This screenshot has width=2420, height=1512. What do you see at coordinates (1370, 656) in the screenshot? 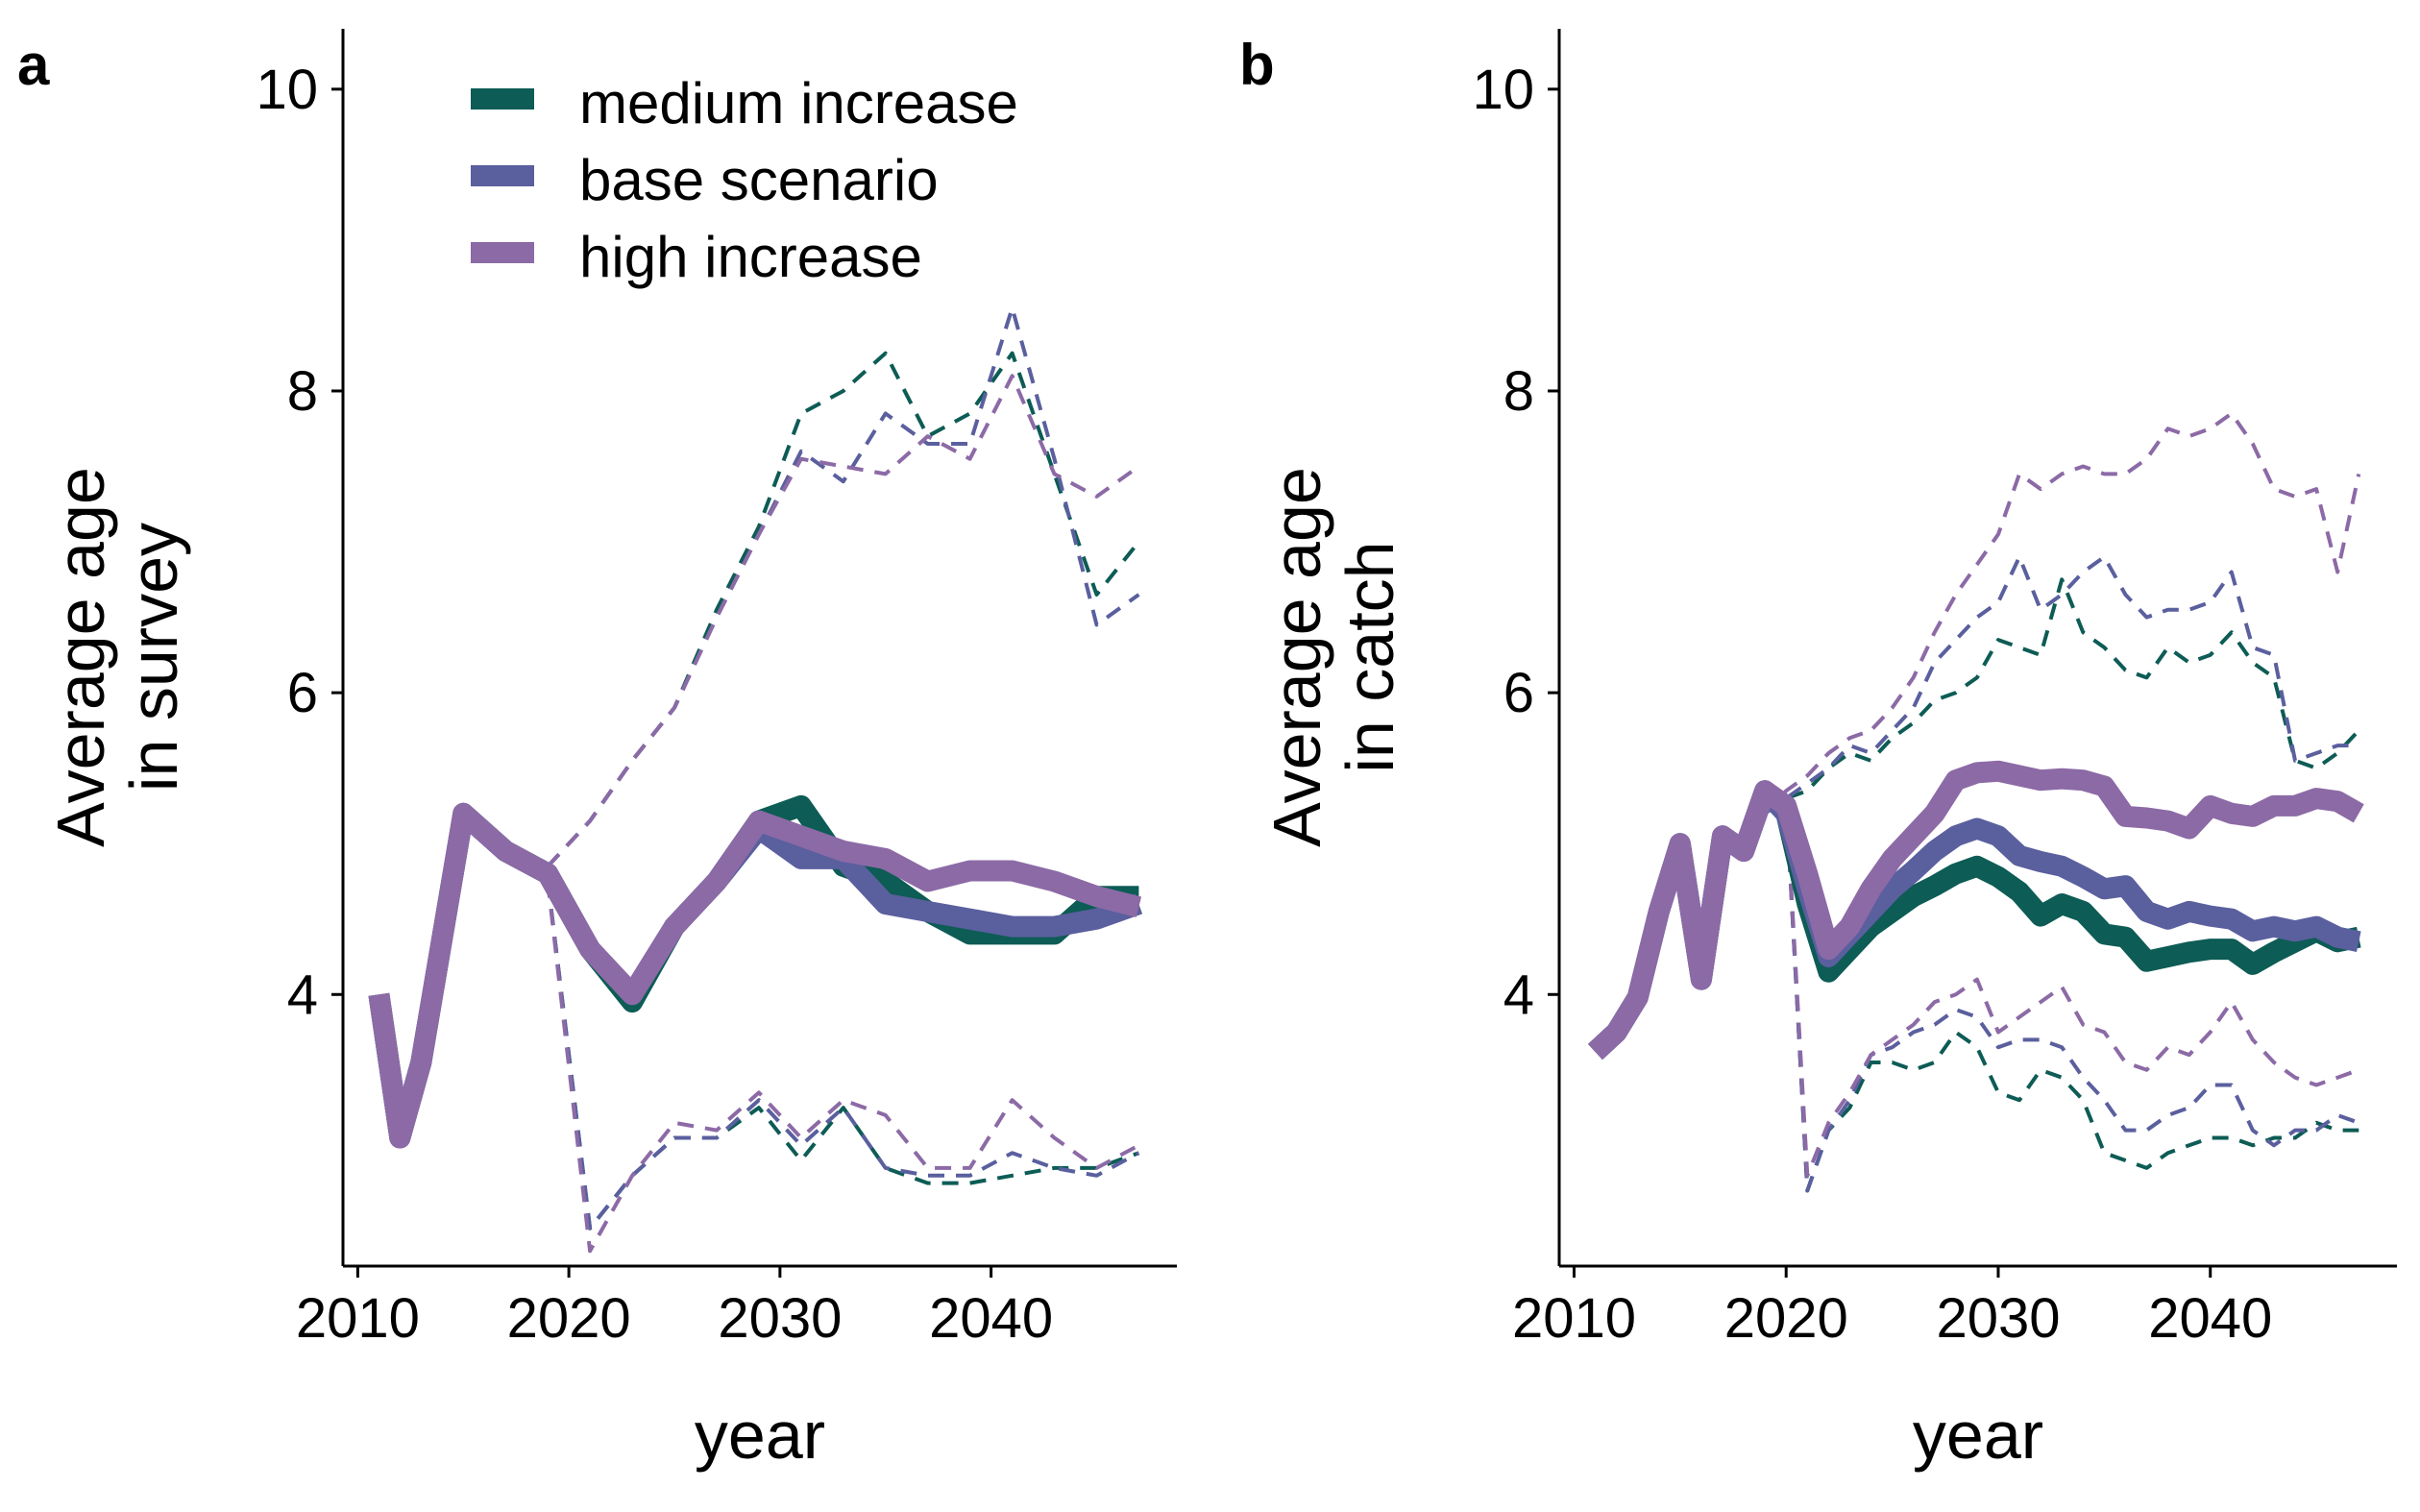
I see `y-axis-title-line2: in catch` at bounding box center [1370, 656].